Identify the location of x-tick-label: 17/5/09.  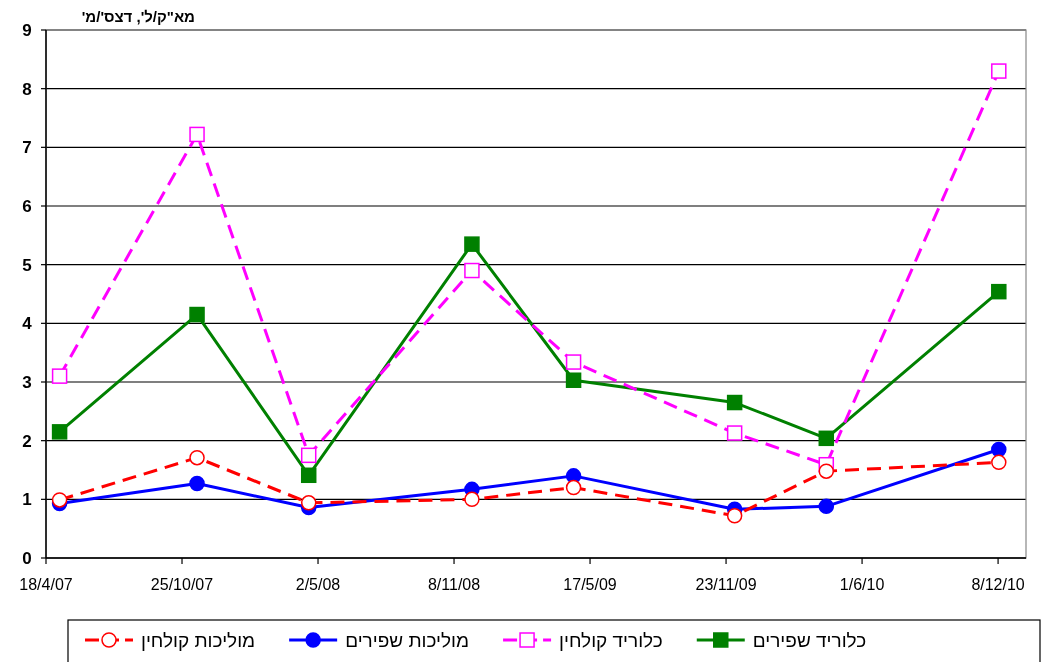
(590, 584).